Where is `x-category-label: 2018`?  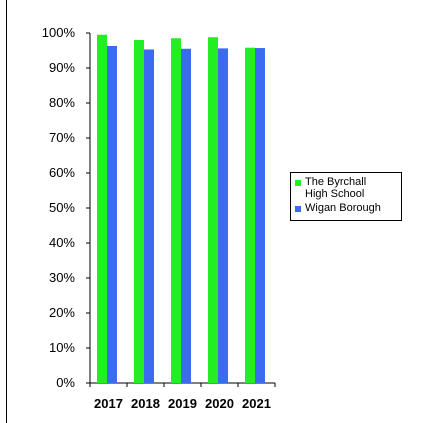
x-category-label: 2018 is located at coordinates (145, 403).